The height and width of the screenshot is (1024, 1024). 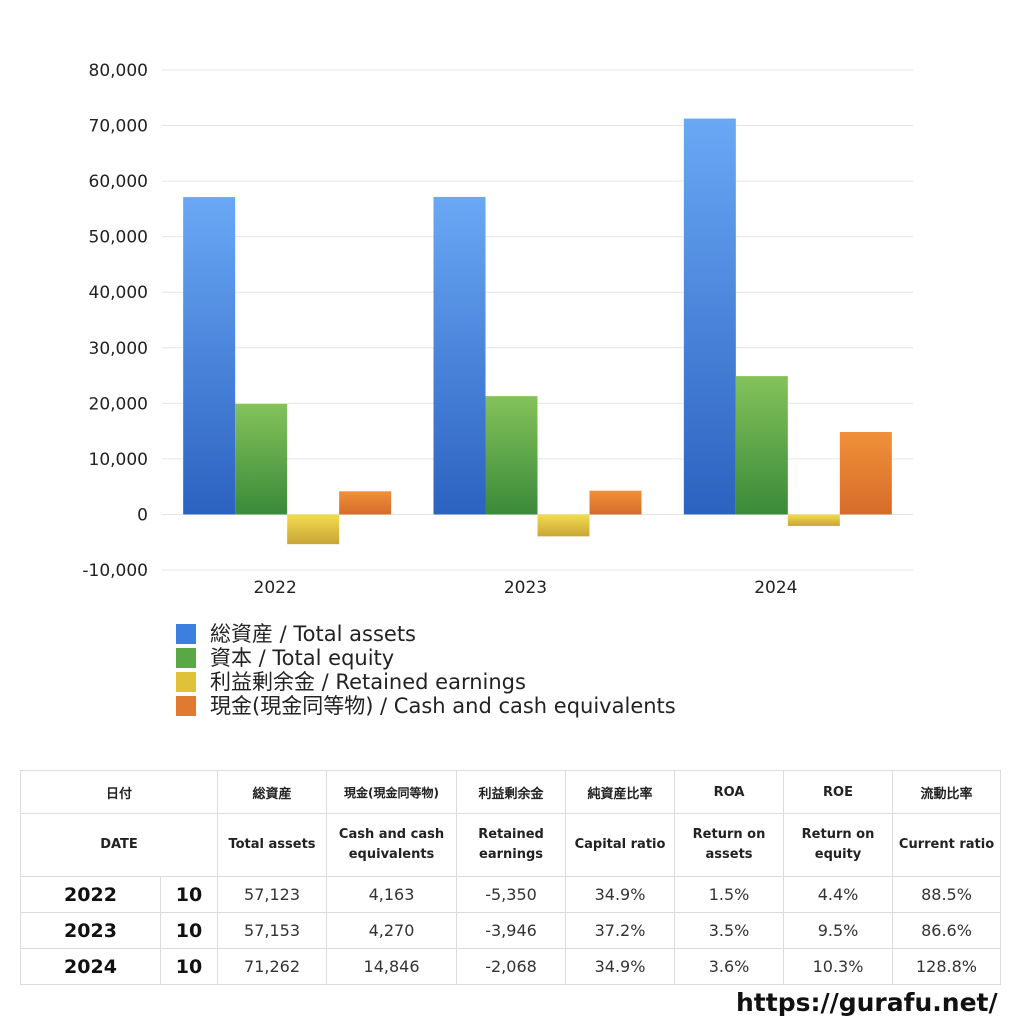 I want to click on cell-retained: -2,068, so click(x=511, y=966).